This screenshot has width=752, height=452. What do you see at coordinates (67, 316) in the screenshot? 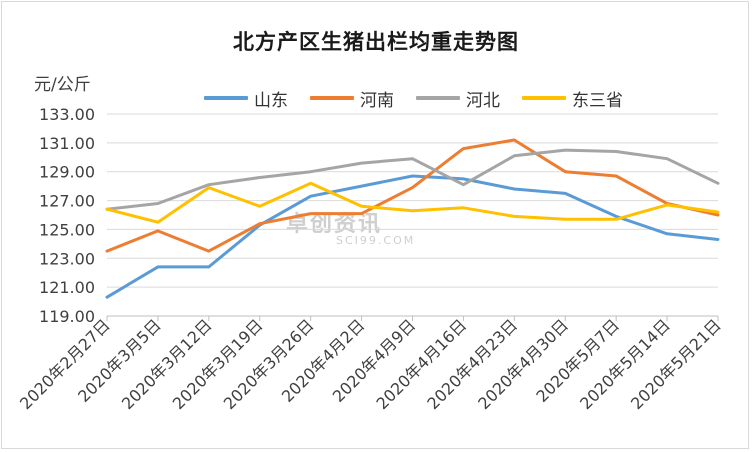
I see `y-tick-label: 119.00` at bounding box center [67, 316].